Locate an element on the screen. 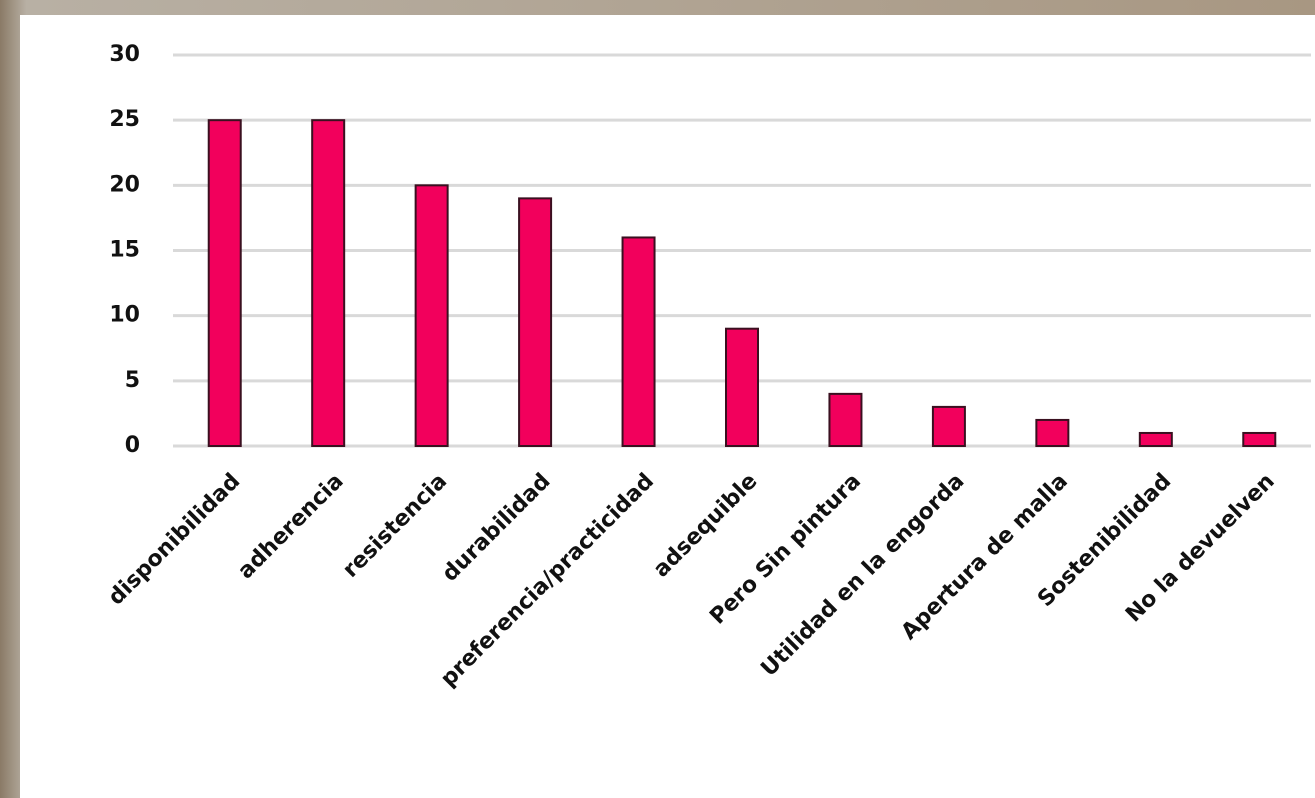 Image resolution: width=1315 pixels, height=798 pixels. y-tick-label: 15 is located at coordinates (124, 250).